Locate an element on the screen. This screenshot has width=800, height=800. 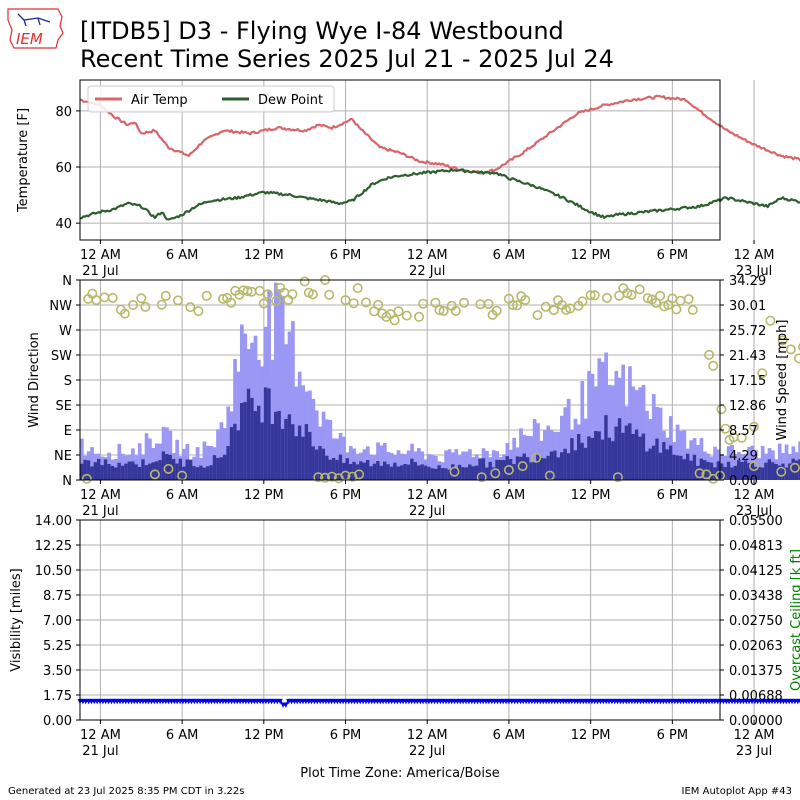
x-tick-label: 12 PM is located at coordinates (264, 735).